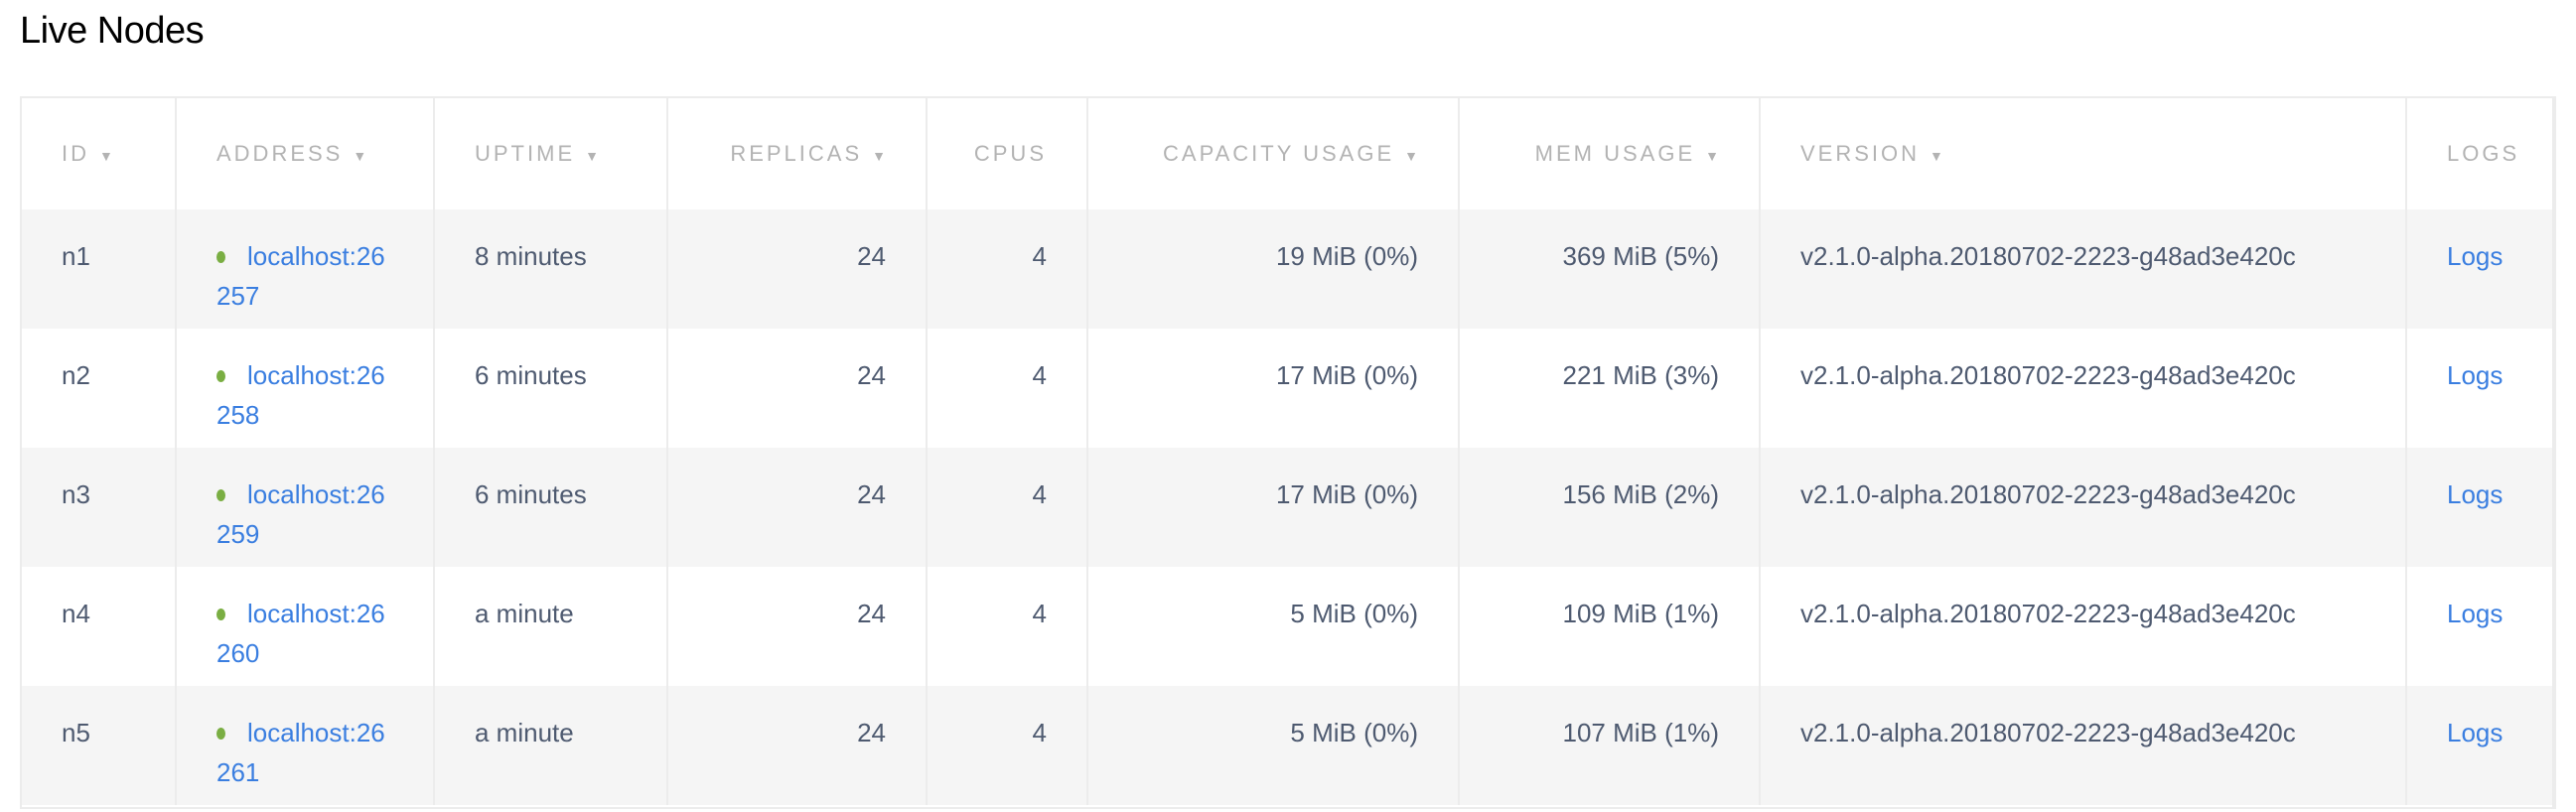 This screenshot has height=812, width=2576. What do you see at coordinates (526, 153) in the screenshot?
I see `column-header-label: UPTIME` at bounding box center [526, 153].